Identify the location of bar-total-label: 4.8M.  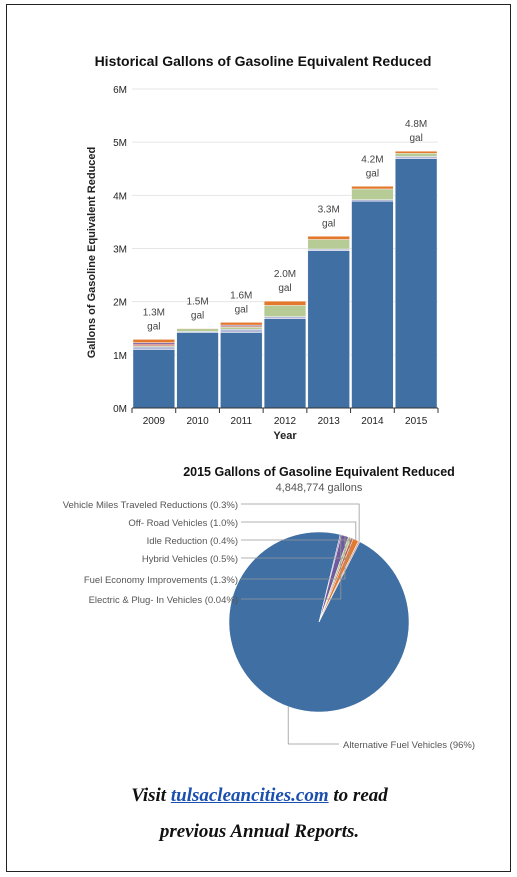
(416, 124).